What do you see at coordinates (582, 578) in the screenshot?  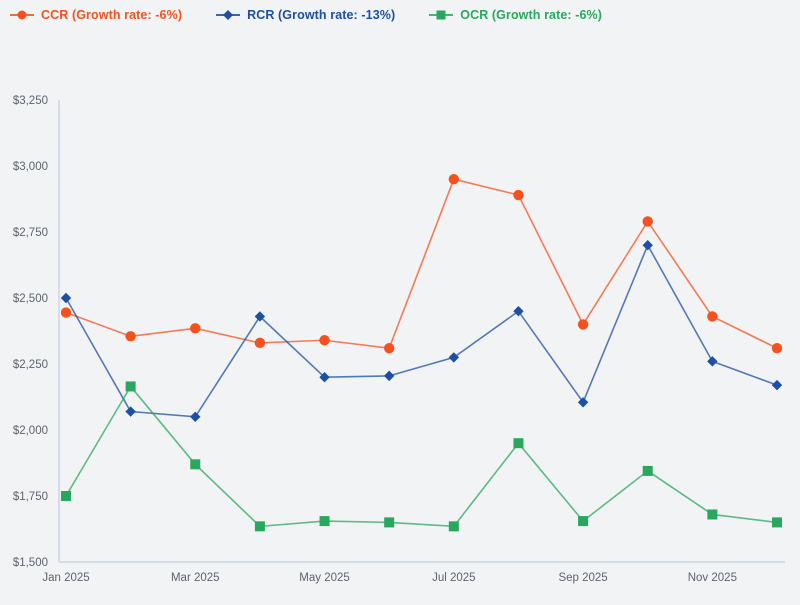 I see `x-tick-label: Sep 2025` at bounding box center [582, 578].